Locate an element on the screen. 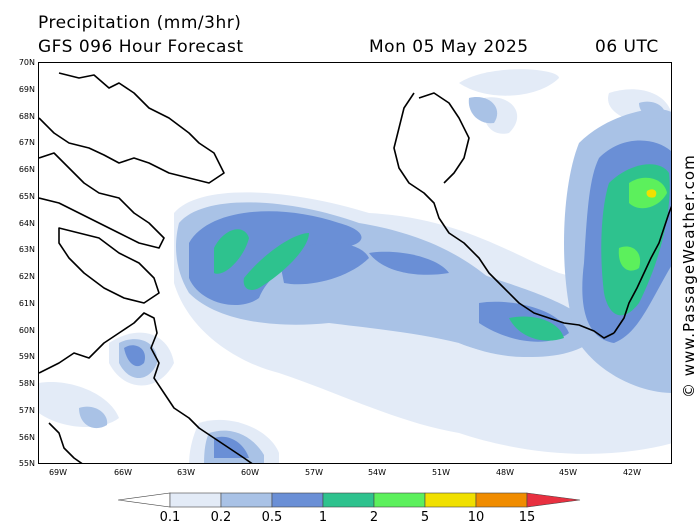  labrador-coast is located at coordinates (146, 387).